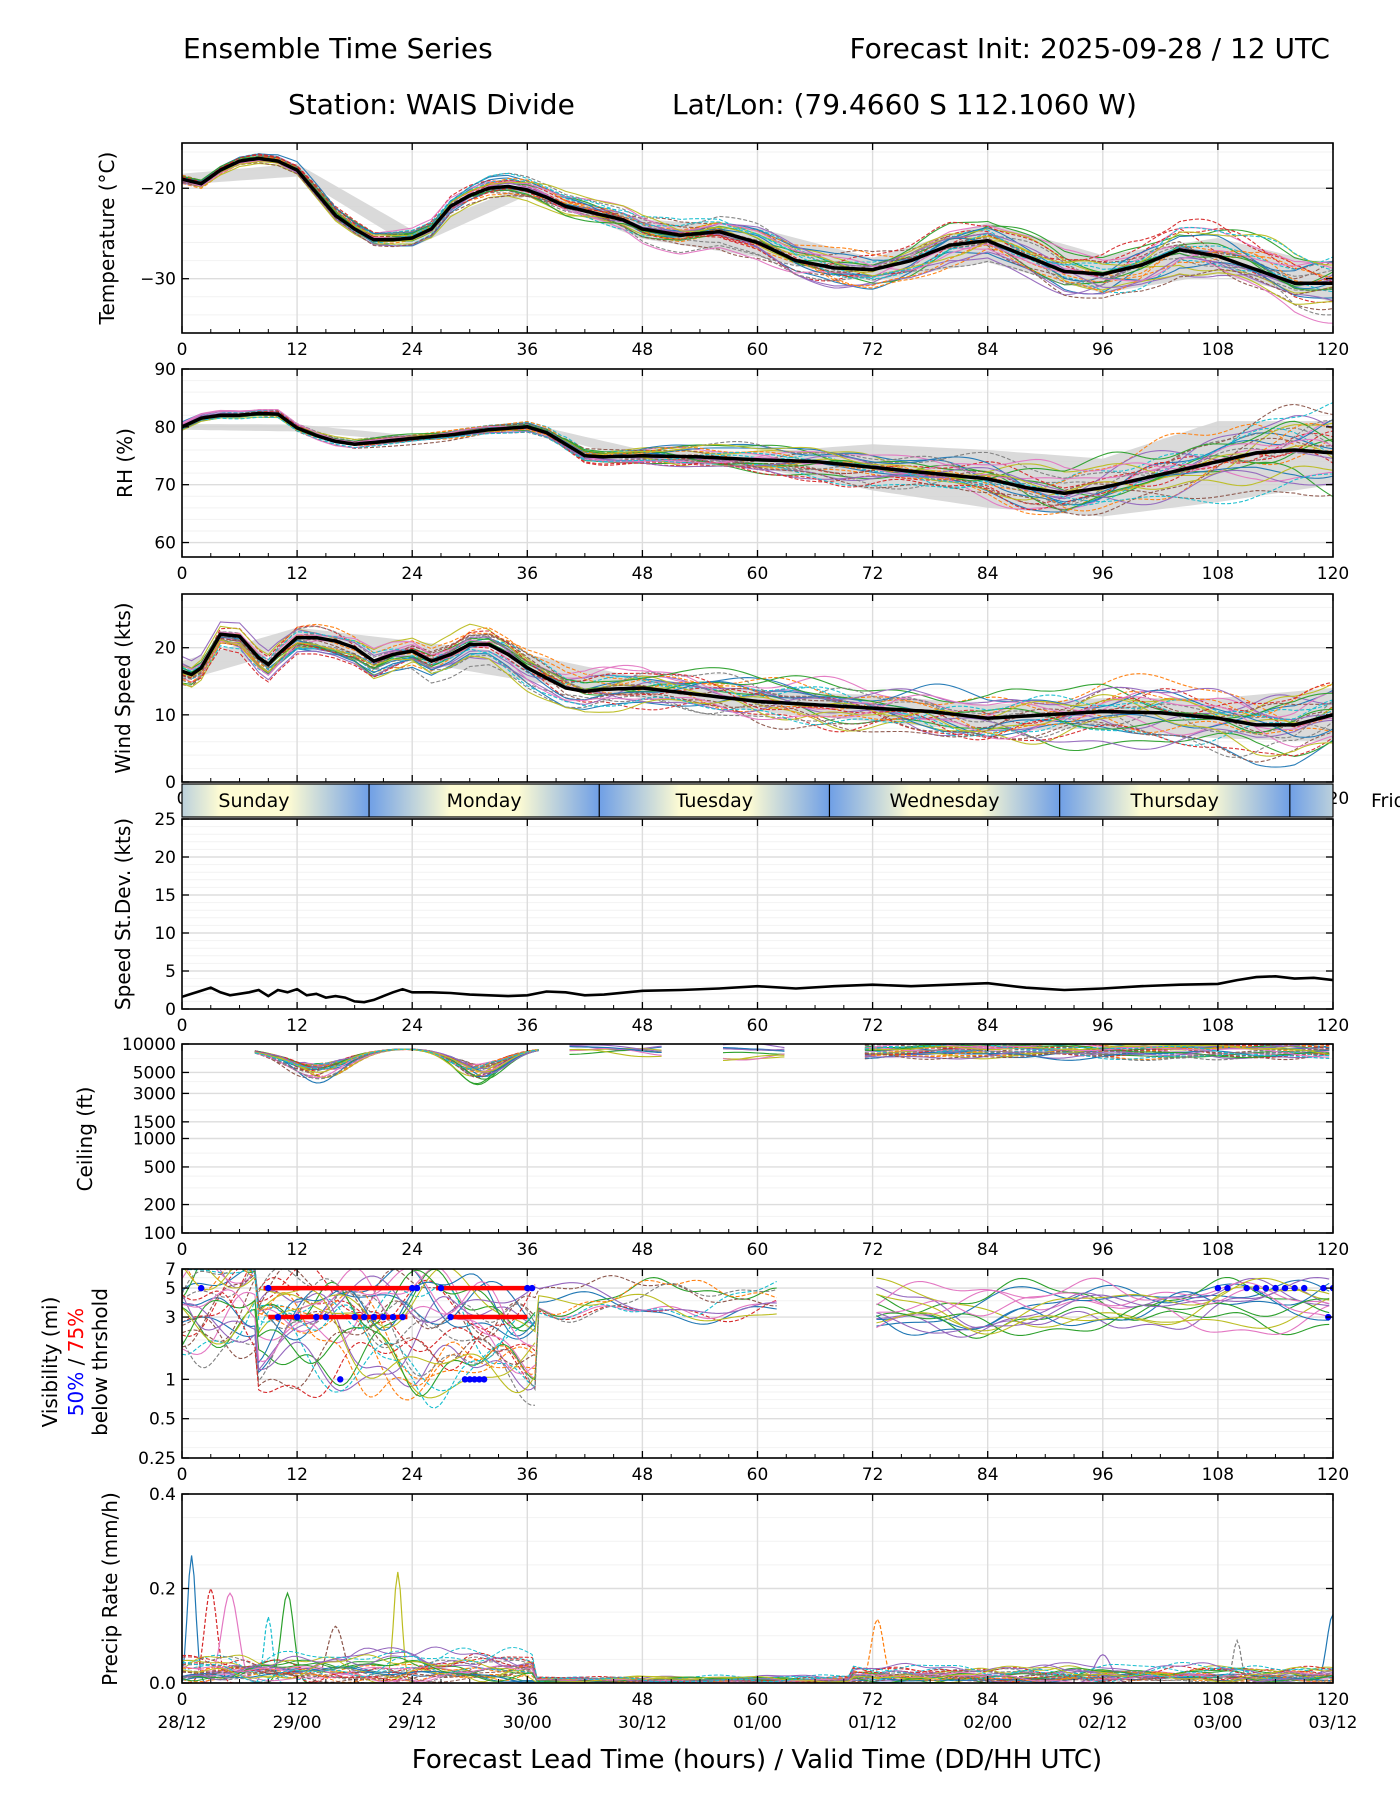 The width and height of the screenshot is (1400, 1800). Describe the element at coordinates (642, 1723) in the screenshot. I see `valid-time-label: 30/12` at that location.